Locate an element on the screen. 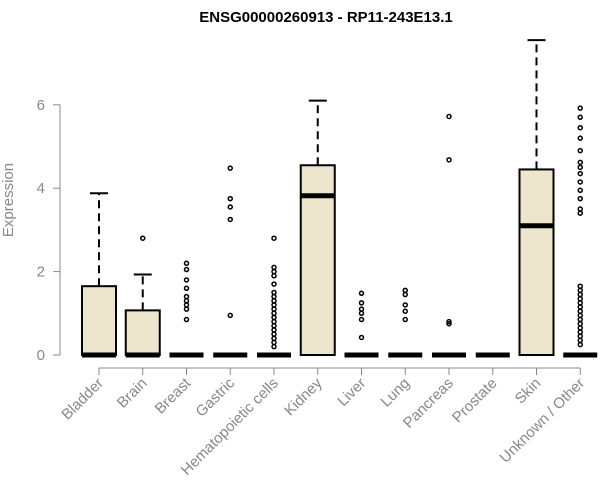 This screenshot has height=500, width=600. y-axis-label: Expression is located at coordinates (8, 200).